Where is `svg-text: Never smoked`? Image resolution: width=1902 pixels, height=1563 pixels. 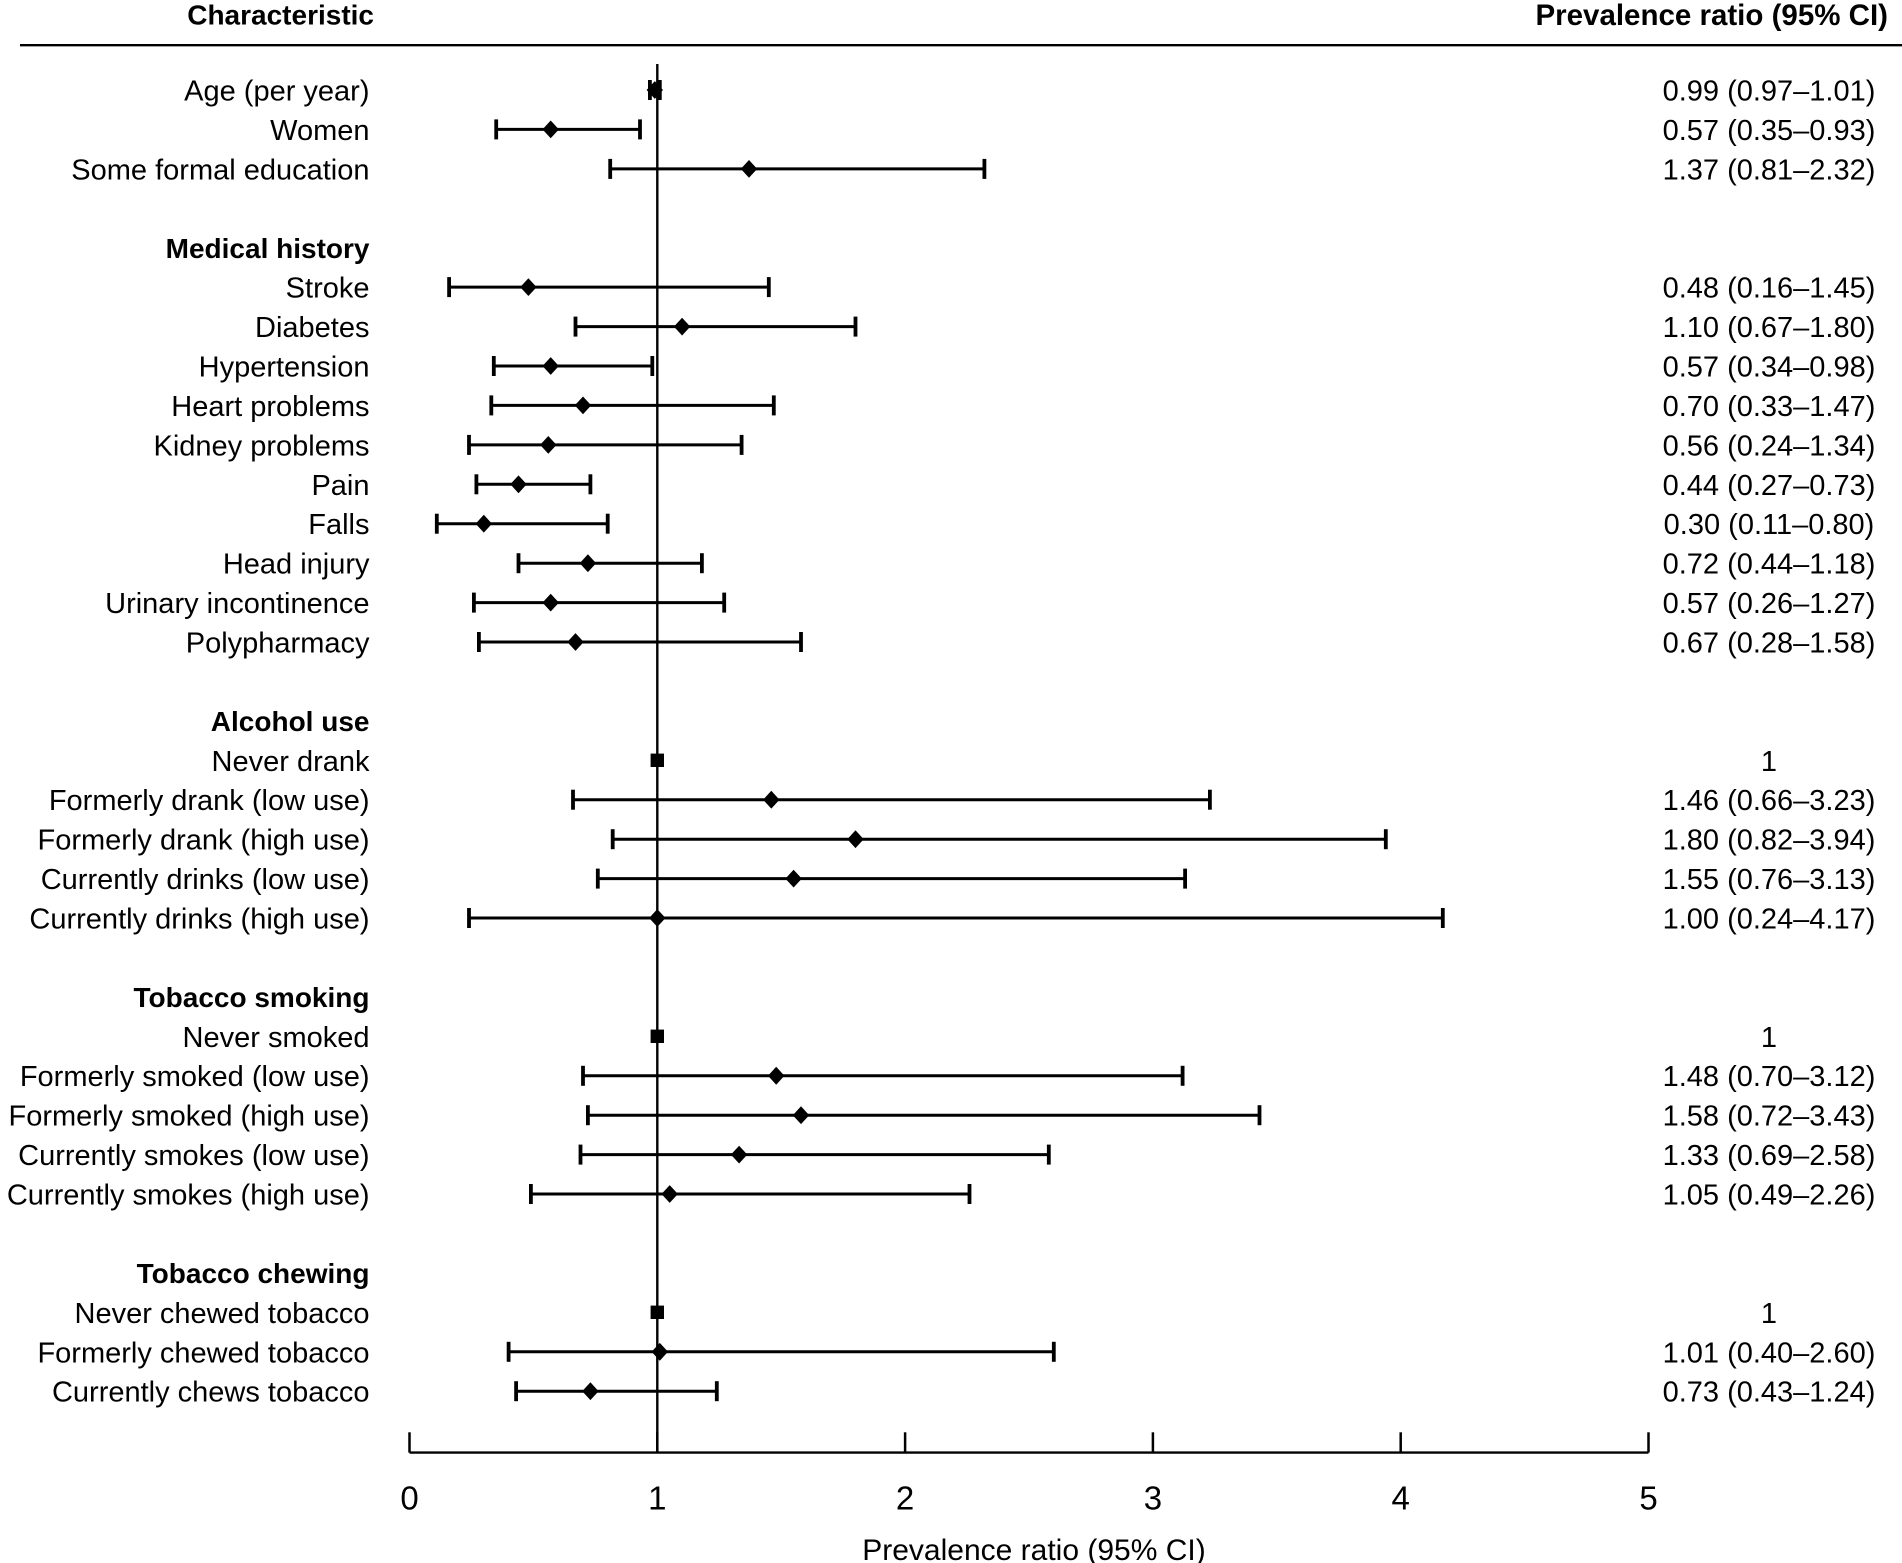
svg-text: Never smoked is located at coordinates (276, 1038).